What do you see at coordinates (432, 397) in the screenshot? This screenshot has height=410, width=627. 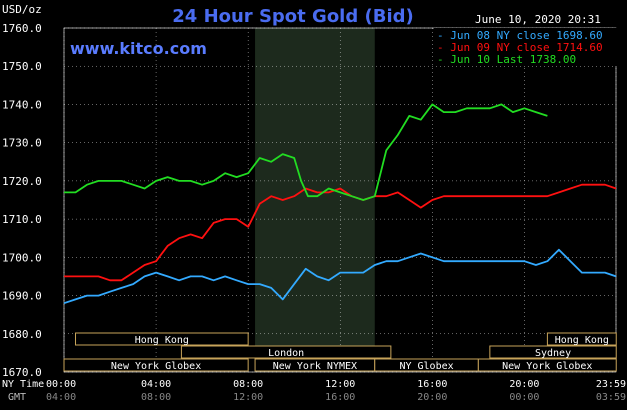 I see `x-tick-gmt: 20:00` at bounding box center [432, 397].